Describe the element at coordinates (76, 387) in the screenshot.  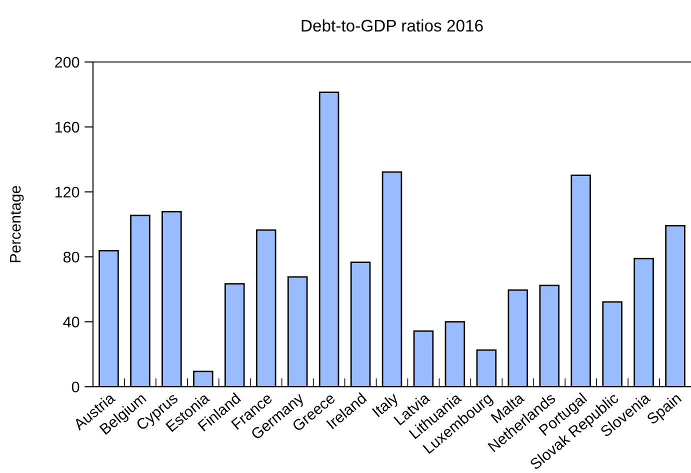
I see `y-tick-label: 0` at that location.